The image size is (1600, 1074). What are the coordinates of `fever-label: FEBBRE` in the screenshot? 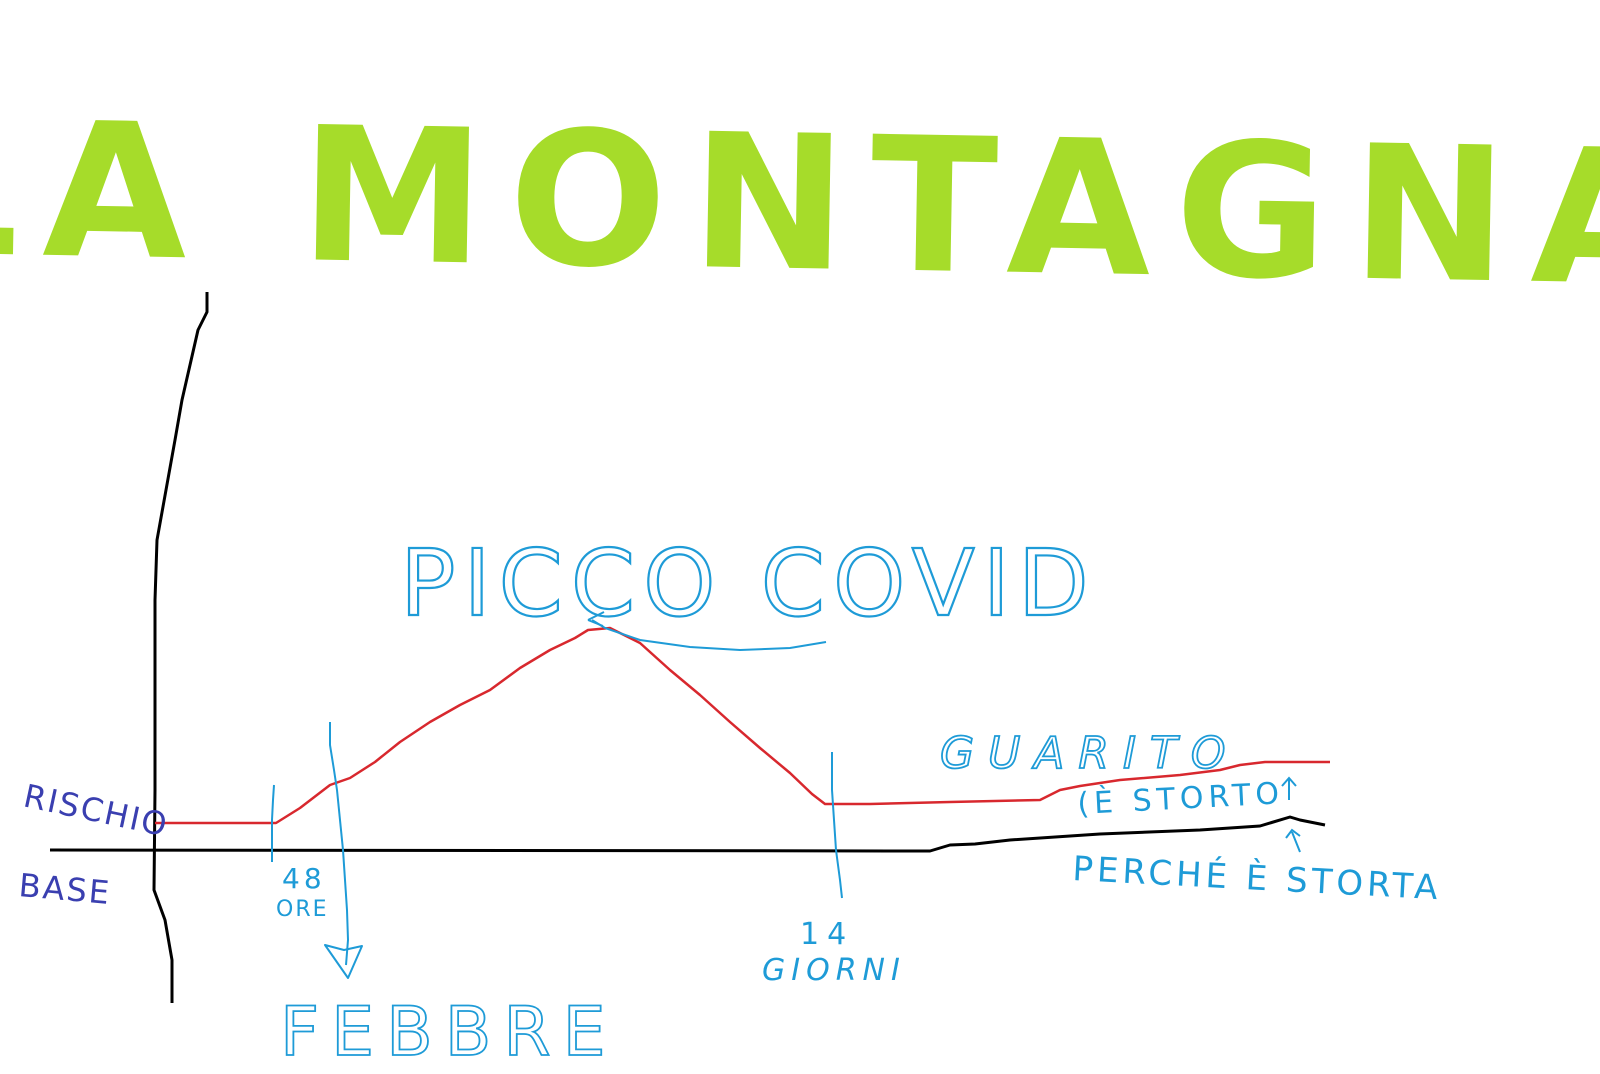 It's located at (449, 1032).